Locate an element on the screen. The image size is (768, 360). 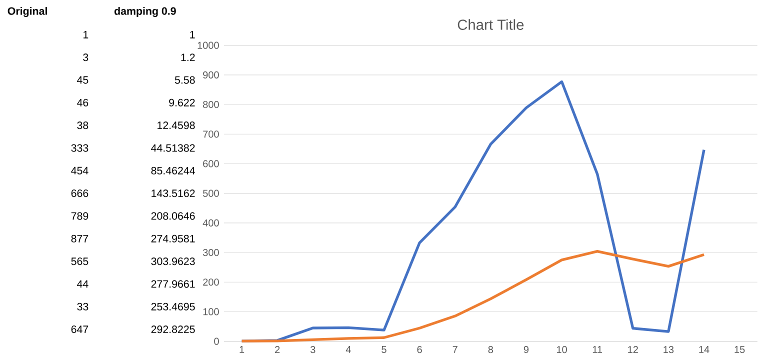
text: 208.0646 is located at coordinates (173, 216).